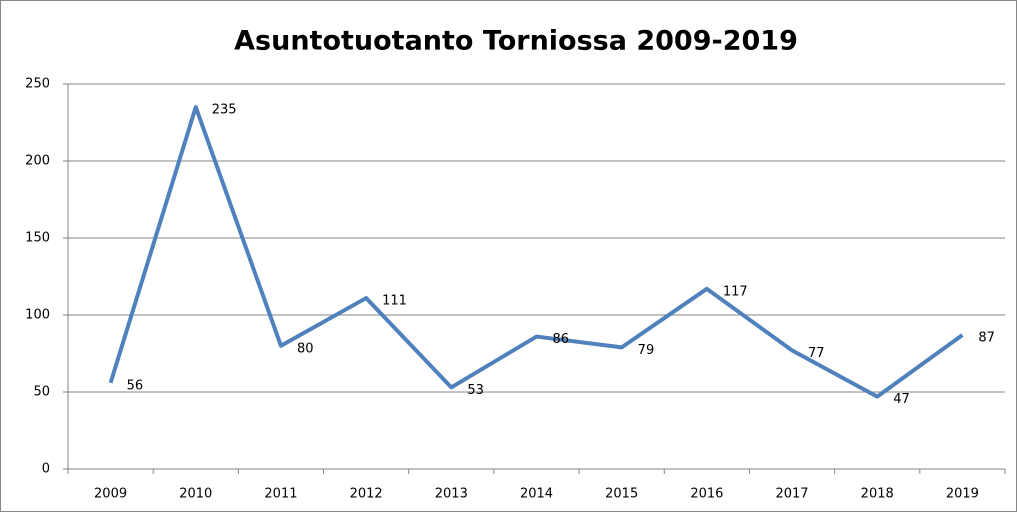  I want to click on data-label: 77, so click(816, 353).